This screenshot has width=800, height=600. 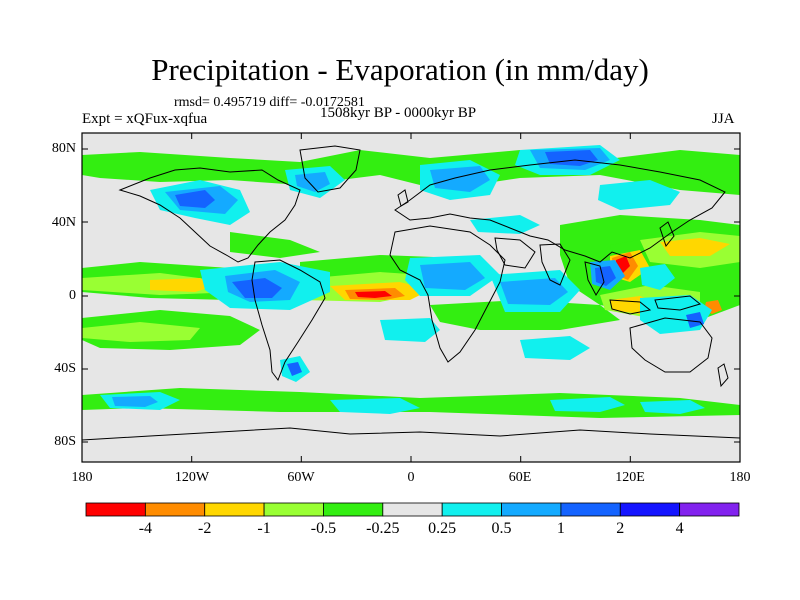 I want to click on experiment-label: Expt = xQFux-xqfua, so click(x=145, y=119).